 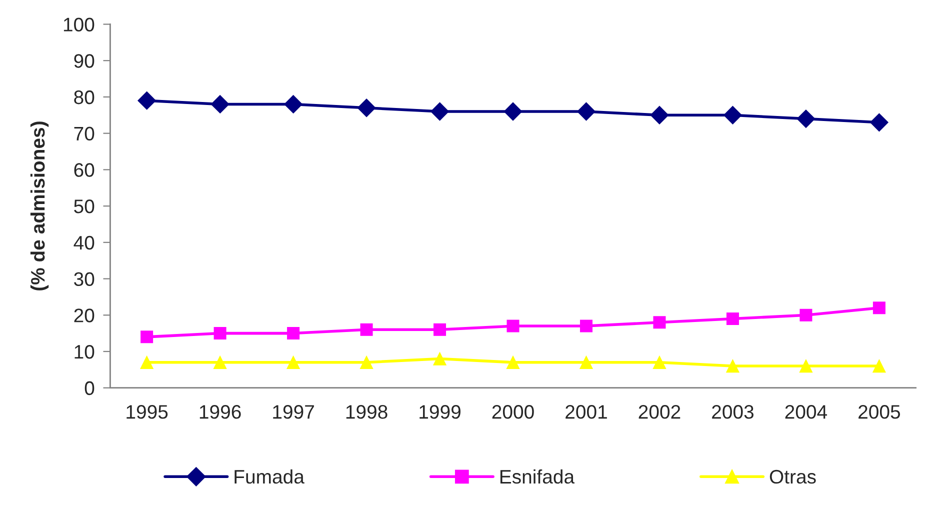 What do you see at coordinates (84, 315) in the screenshot?
I see `y-tick-label: 20` at bounding box center [84, 315].